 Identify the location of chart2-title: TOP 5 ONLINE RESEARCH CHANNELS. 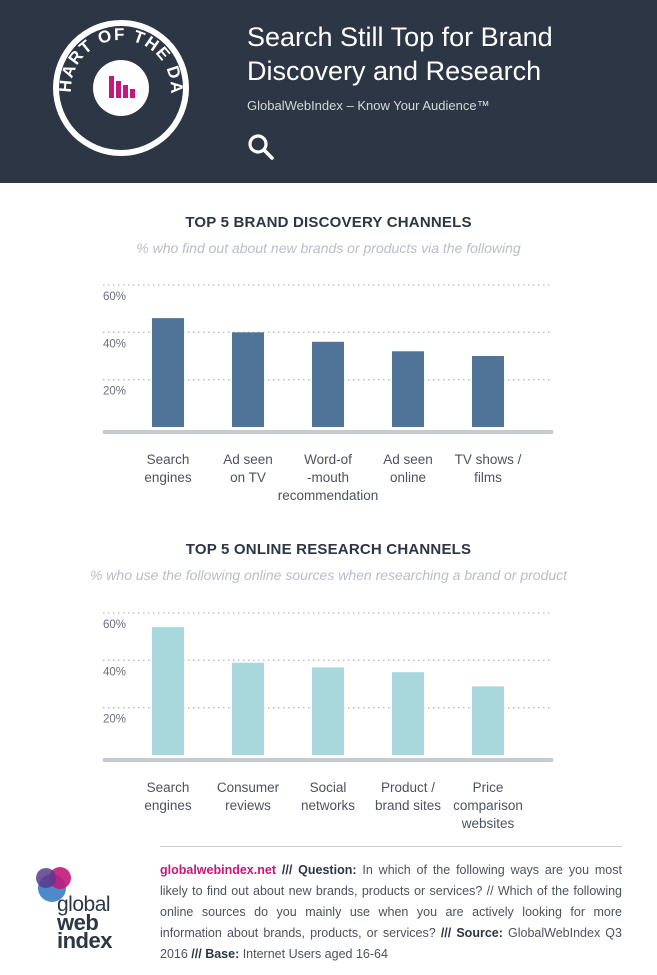
(328, 549).